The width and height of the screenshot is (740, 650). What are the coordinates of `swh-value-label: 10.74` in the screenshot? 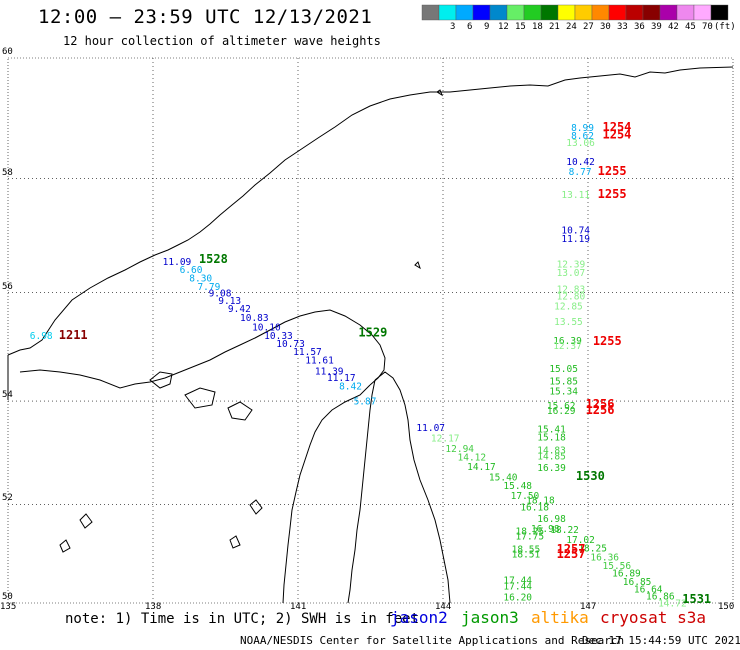 It's located at (575, 231).